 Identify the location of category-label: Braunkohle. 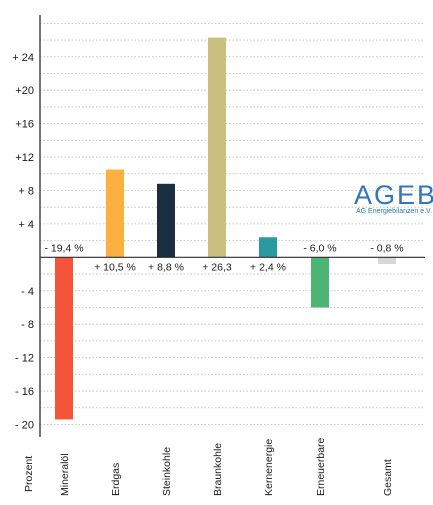
(218, 469).